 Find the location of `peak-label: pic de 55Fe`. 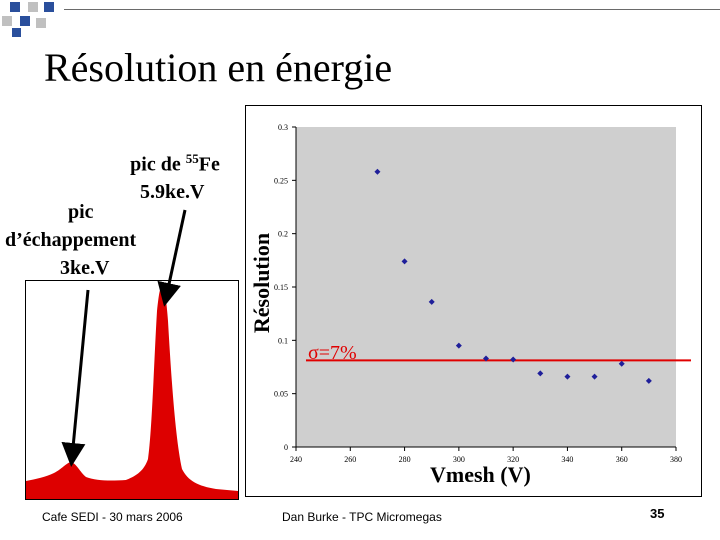

peak-label: pic de 55Fe is located at coordinates (175, 162).